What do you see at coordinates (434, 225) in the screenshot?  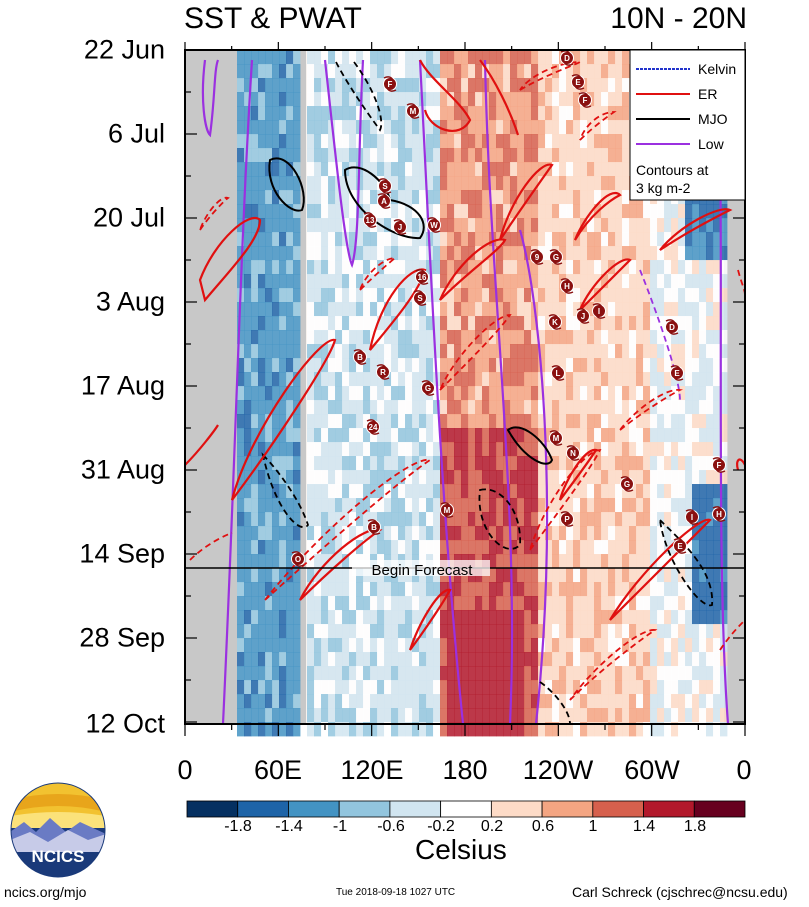 I see `storm-marker: W` at bounding box center [434, 225].